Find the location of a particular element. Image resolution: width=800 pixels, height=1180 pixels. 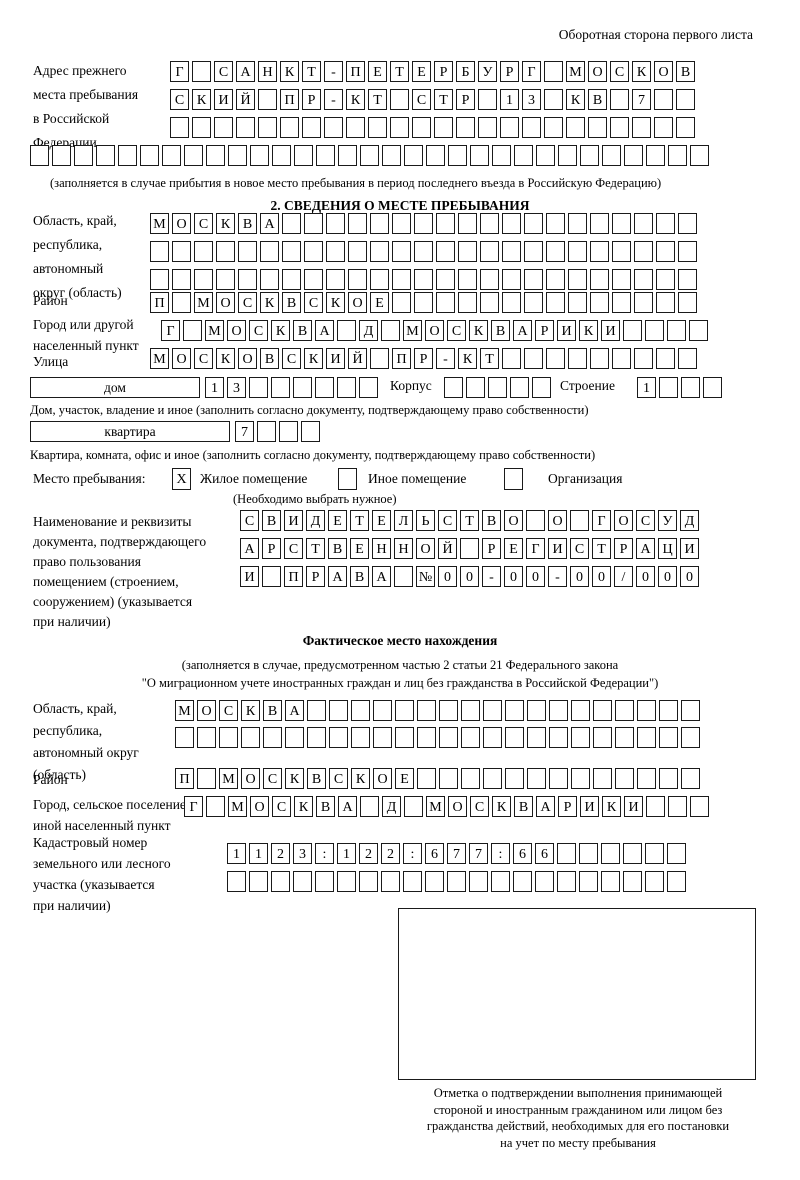

char-cell: 6 is located at coordinates (434, 853).